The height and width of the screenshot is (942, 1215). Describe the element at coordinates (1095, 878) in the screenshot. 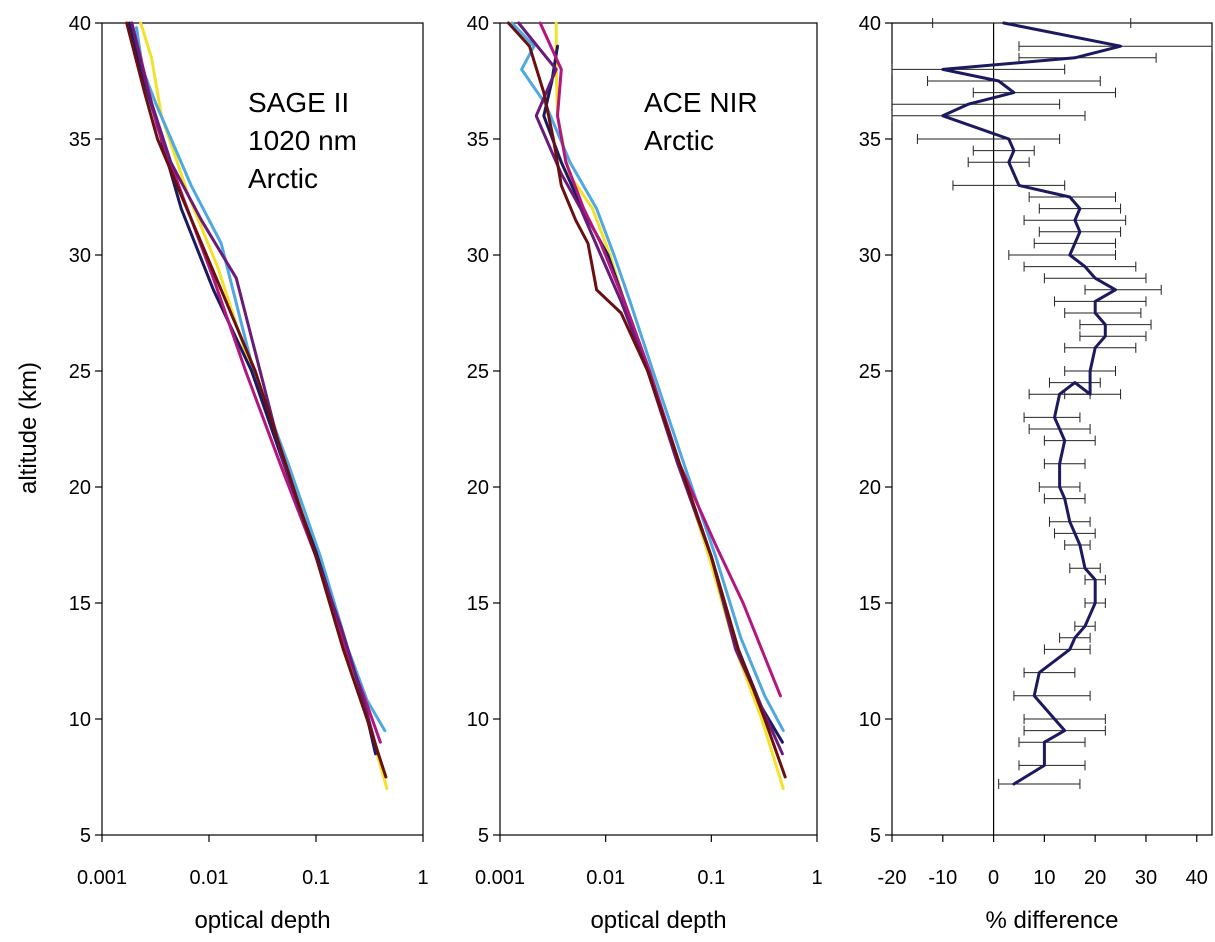

I see `x-tick-label: 20` at that location.